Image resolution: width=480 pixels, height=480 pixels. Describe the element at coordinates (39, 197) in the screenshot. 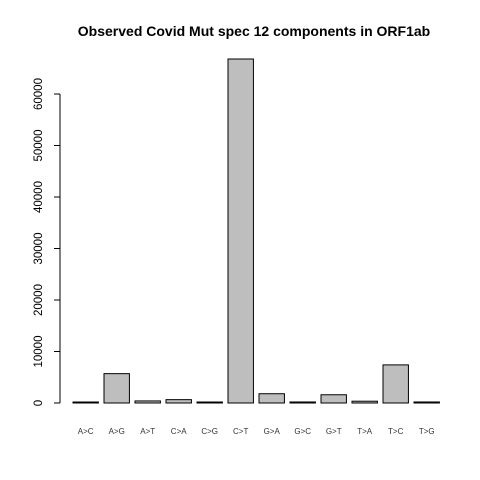

I see `y-tick-label: 40000` at that location.